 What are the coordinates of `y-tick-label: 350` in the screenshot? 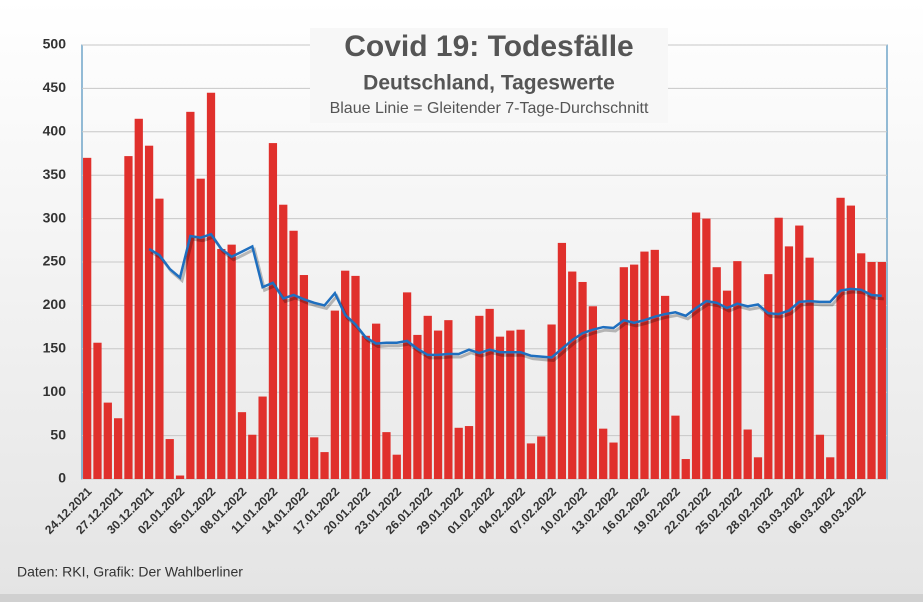 It's located at (55, 174).